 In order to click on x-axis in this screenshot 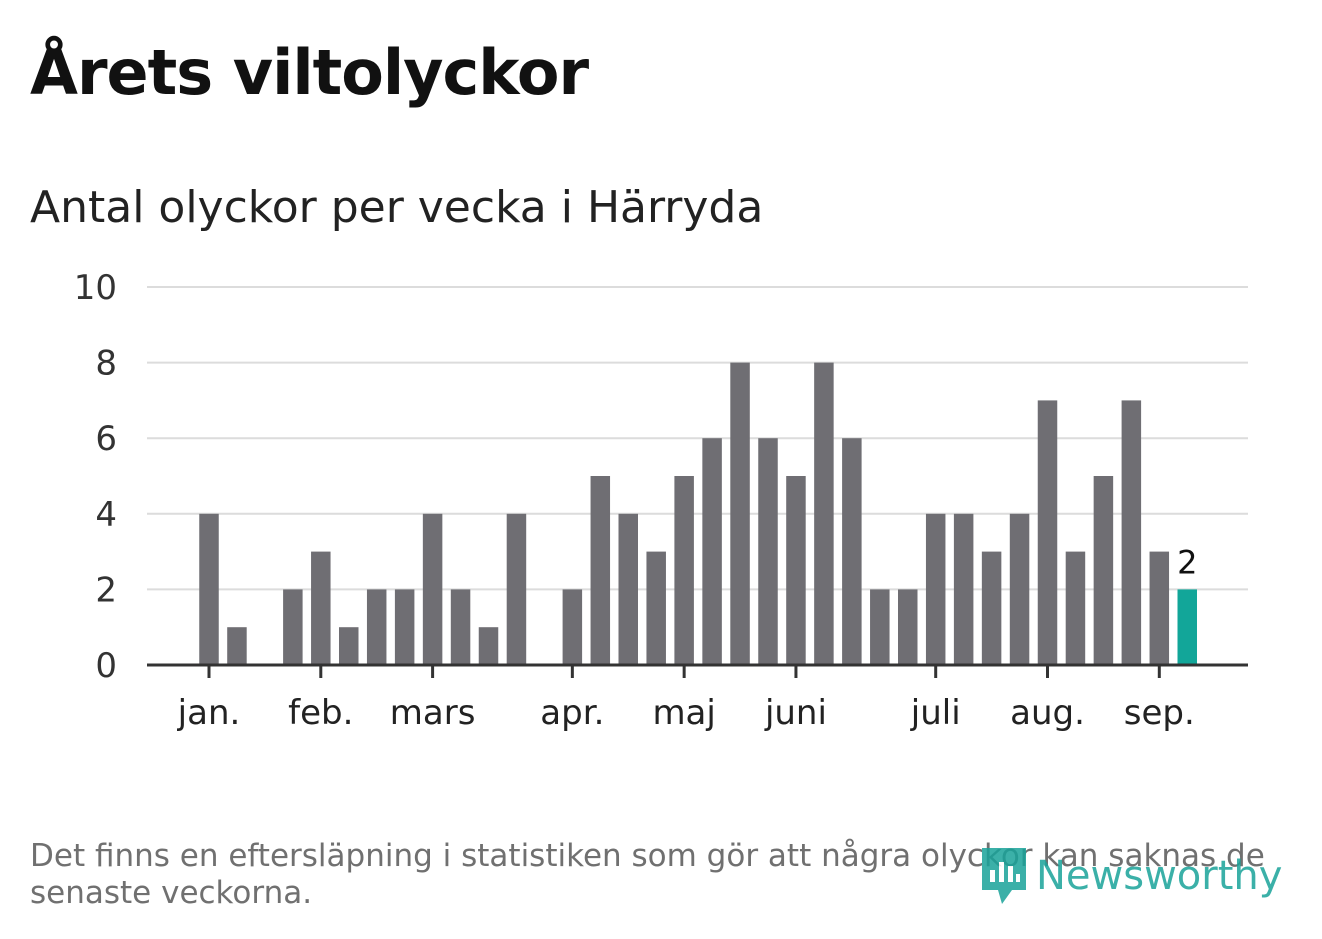, I will do `click(697, 670)`.